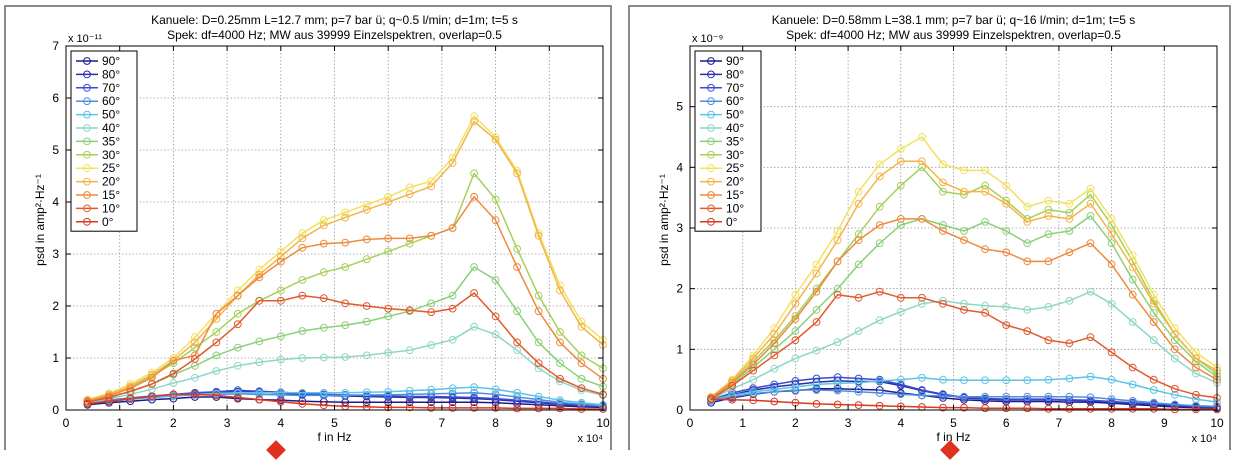 This screenshot has height=460, width=1242. Describe the element at coordinates (40, 220) in the screenshot. I see `y-axis-label: psd in amp²·Hz⁻¹` at that location.